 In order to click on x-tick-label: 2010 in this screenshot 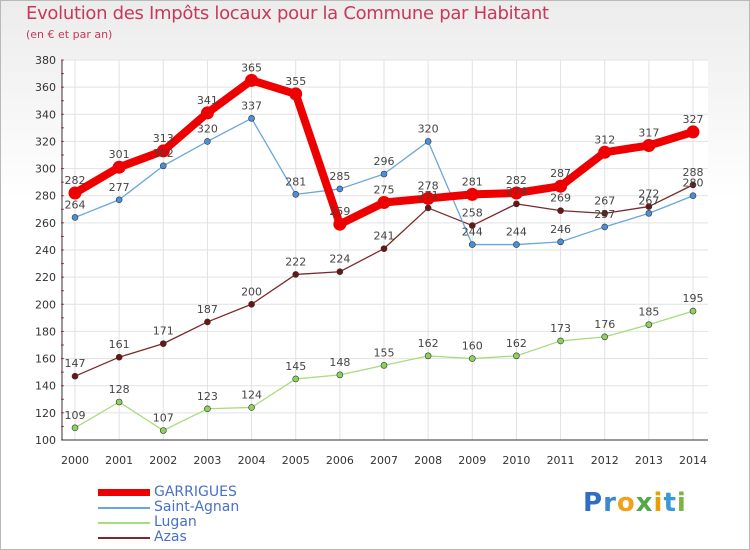, I will do `click(516, 460)`.